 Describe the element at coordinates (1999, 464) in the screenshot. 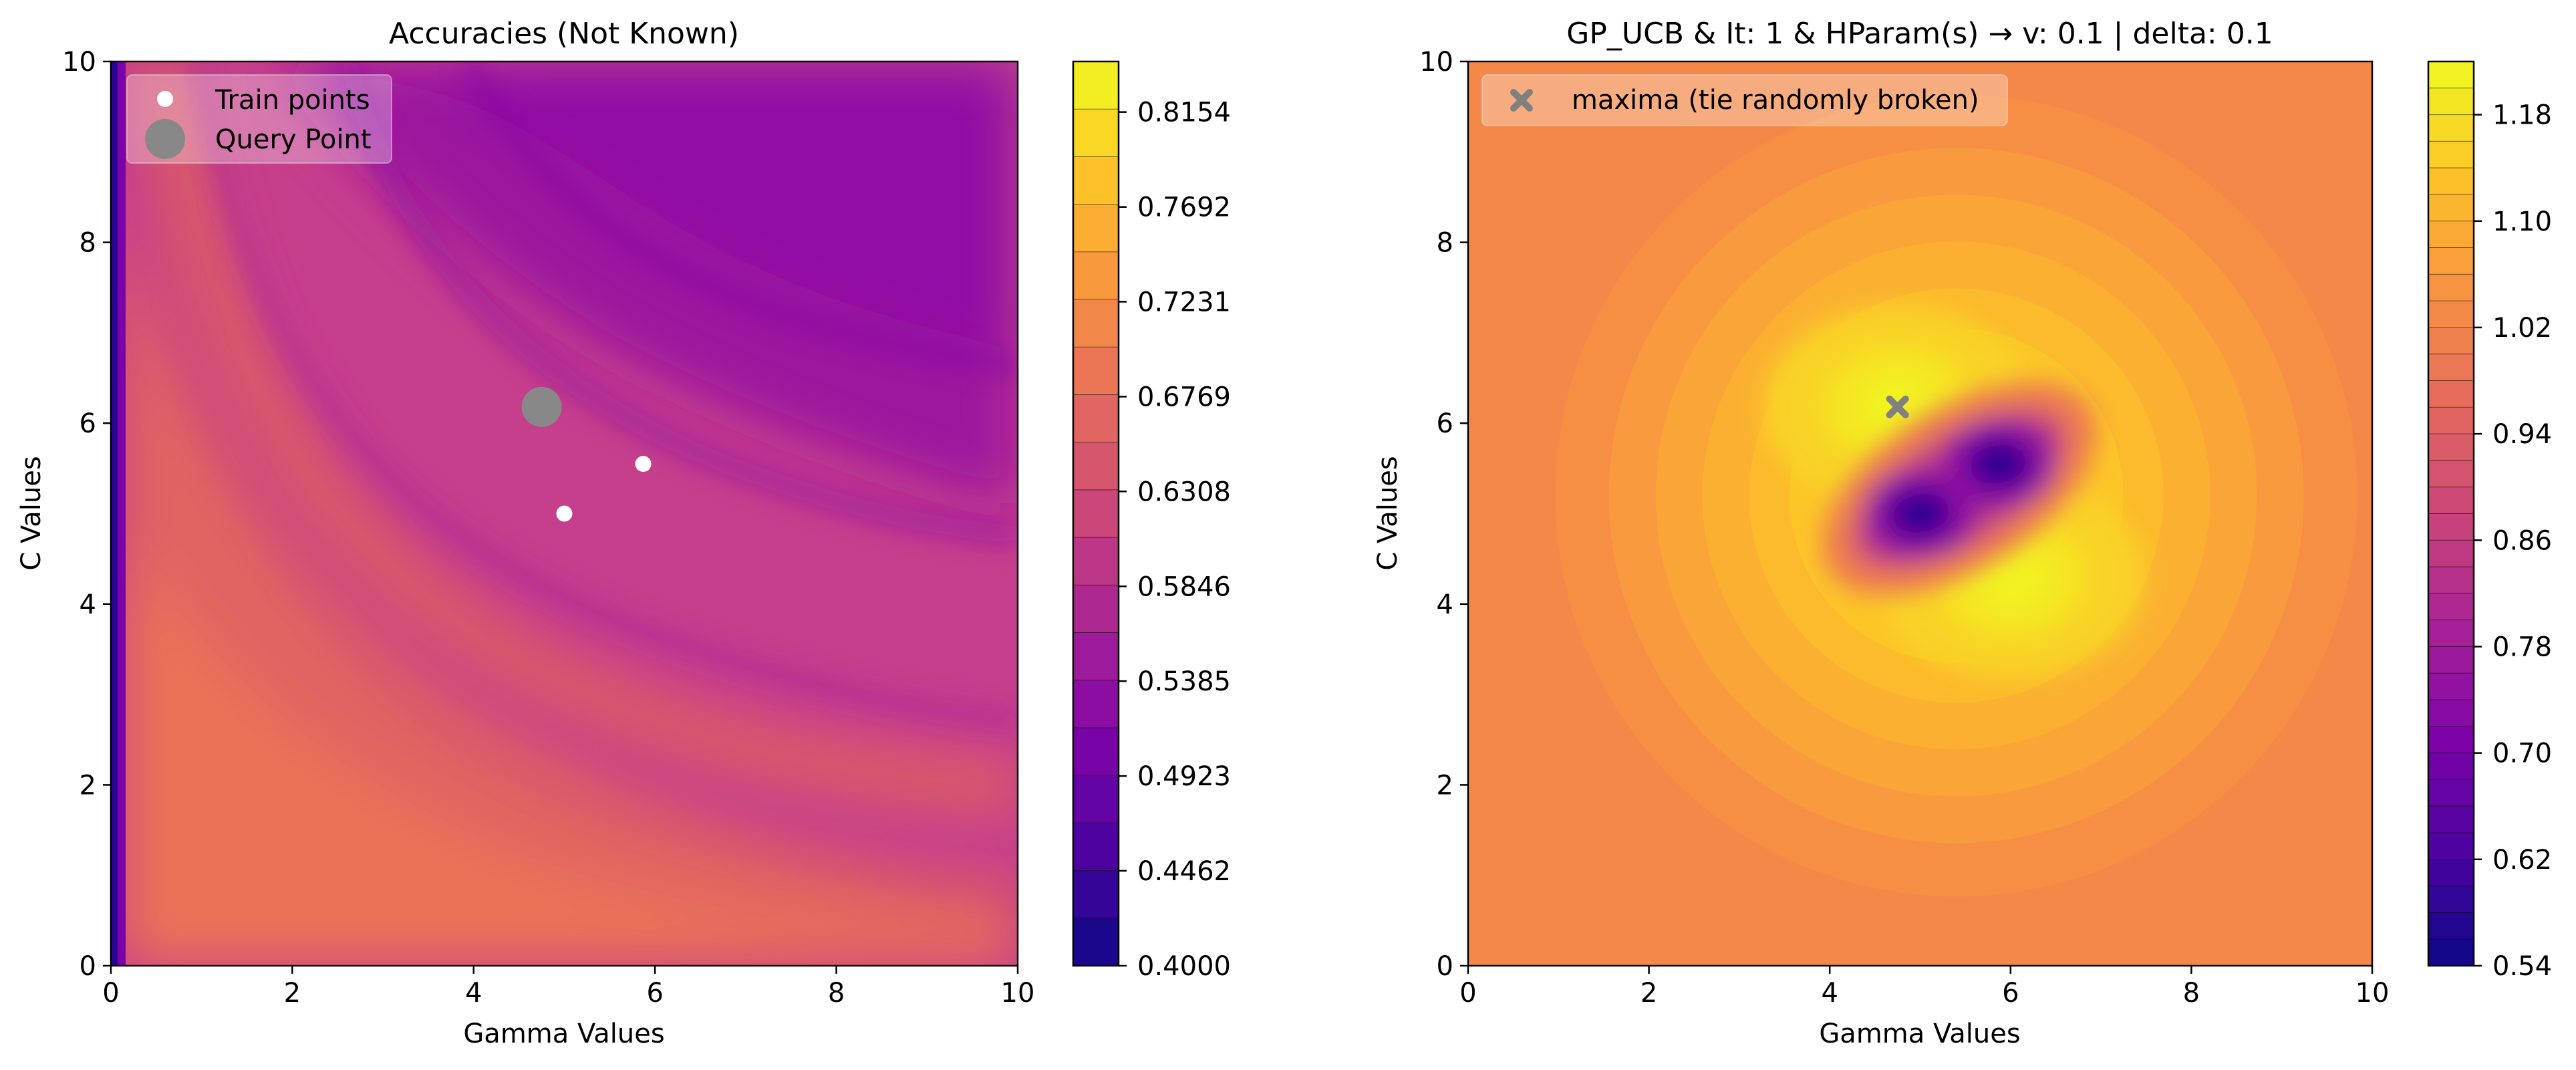

I see `surface-trough-core` at that location.